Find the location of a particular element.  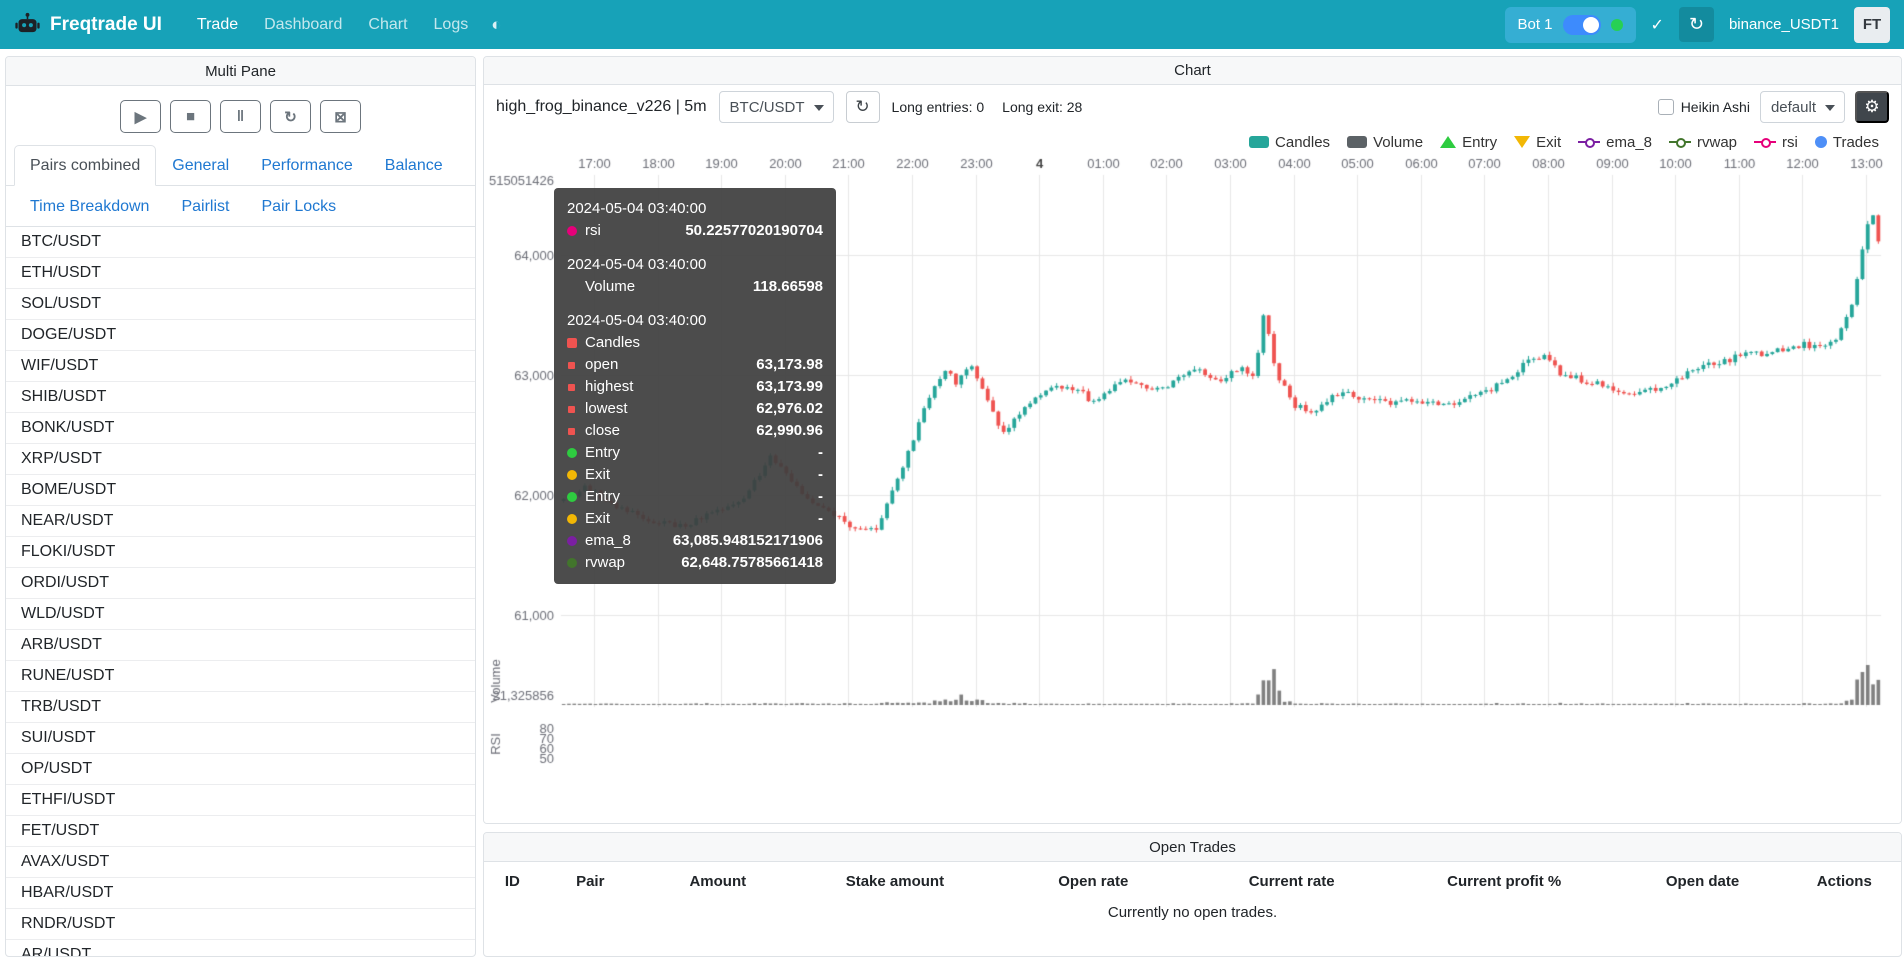

pair-list-item: SOL/USDT is located at coordinates (240, 304).